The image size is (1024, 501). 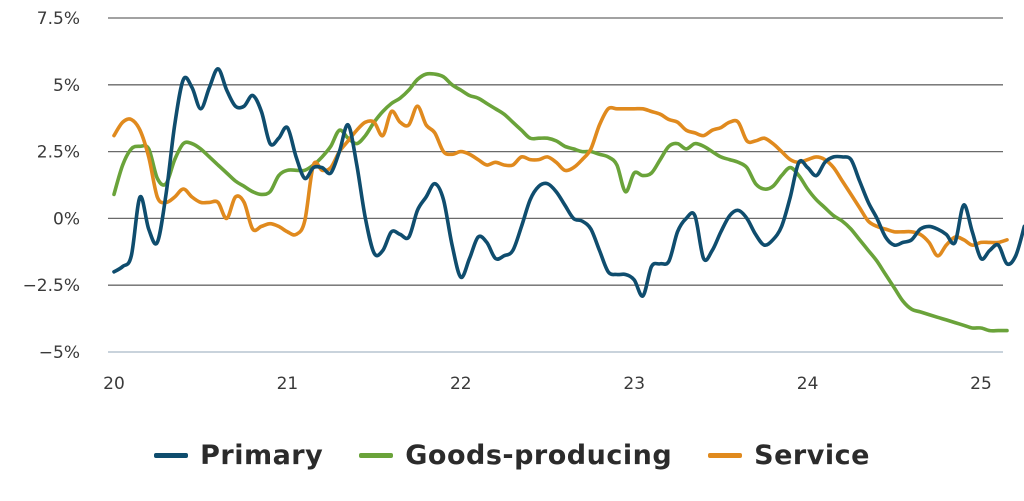 I want to click on legend-label-primary: Primary, so click(x=262, y=455).